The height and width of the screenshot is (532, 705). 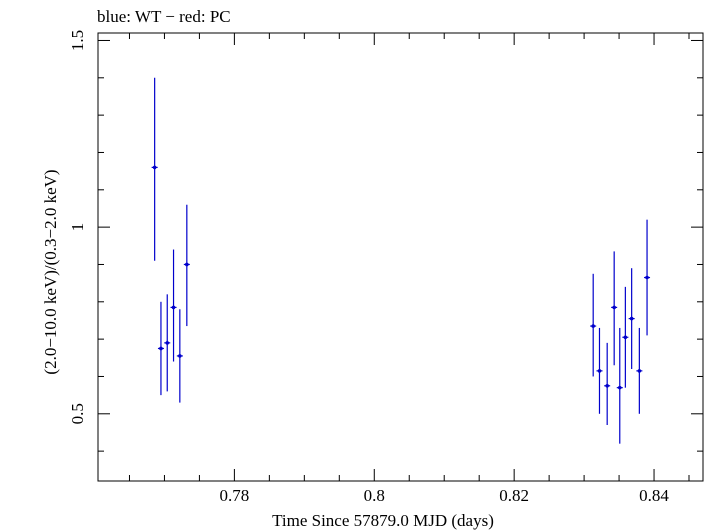 I want to click on y-axis-label: (2.0−10.0 keV)/(0.3−2.0 keV), so click(x=50, y=271).